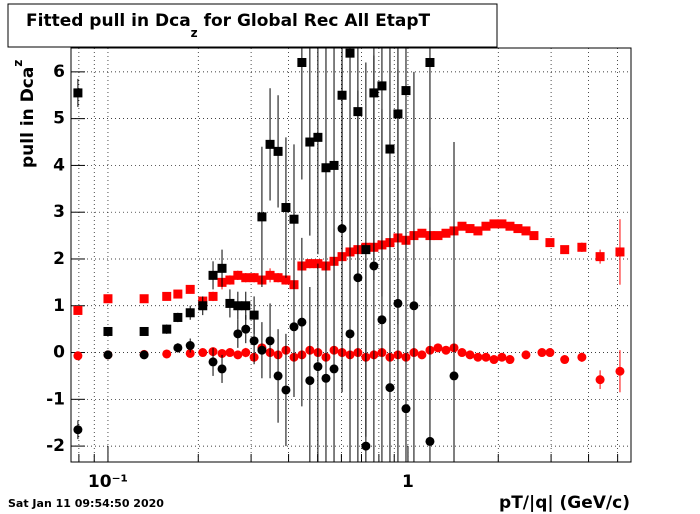  Describe the element at coordinates (108, 482) in the screenshot. I see `x-tick-label: 10⁻¹` at that location.